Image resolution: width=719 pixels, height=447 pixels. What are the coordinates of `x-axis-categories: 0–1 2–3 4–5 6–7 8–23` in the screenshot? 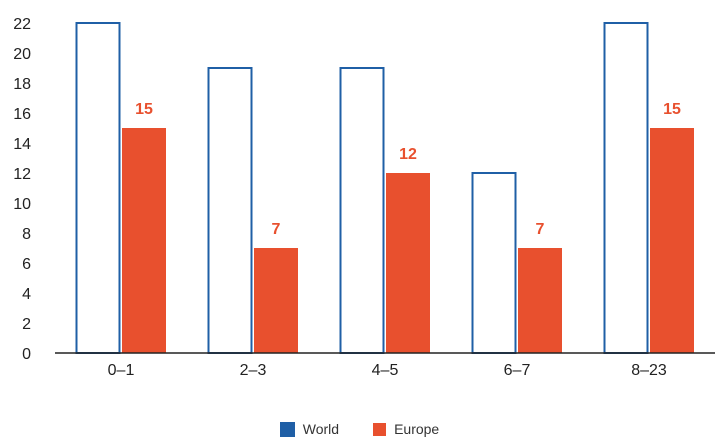 It's located at (387, 370).